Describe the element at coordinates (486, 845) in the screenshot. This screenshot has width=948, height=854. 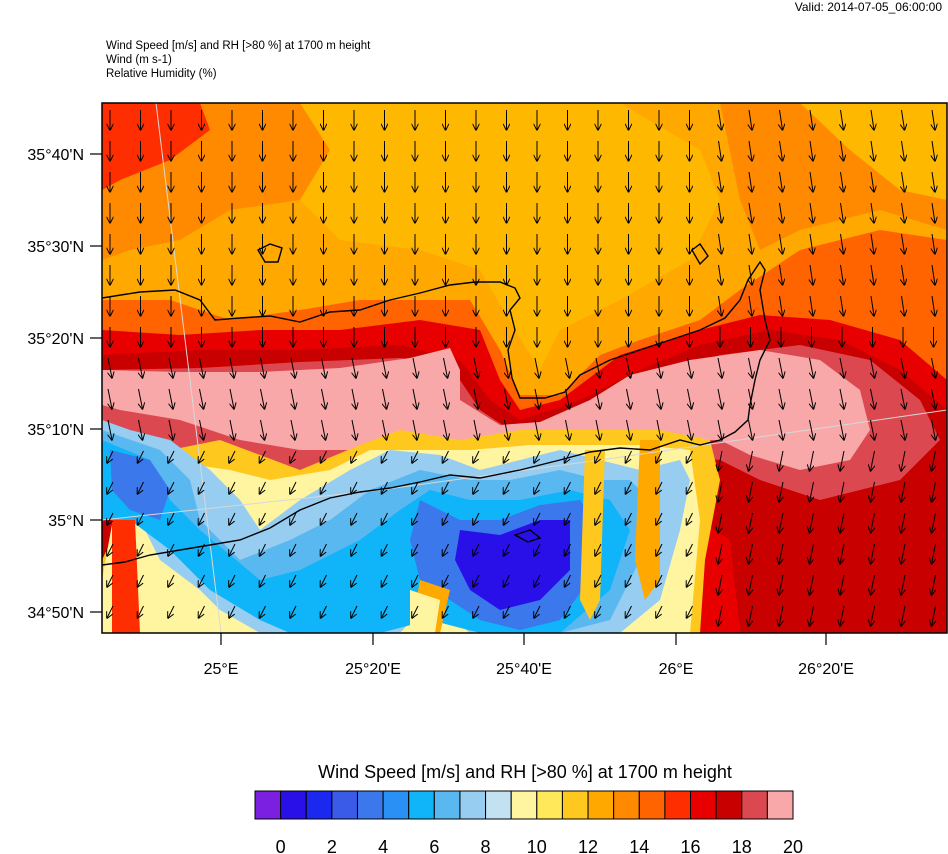
I see `colorbar-tick-label: 8` at that location.